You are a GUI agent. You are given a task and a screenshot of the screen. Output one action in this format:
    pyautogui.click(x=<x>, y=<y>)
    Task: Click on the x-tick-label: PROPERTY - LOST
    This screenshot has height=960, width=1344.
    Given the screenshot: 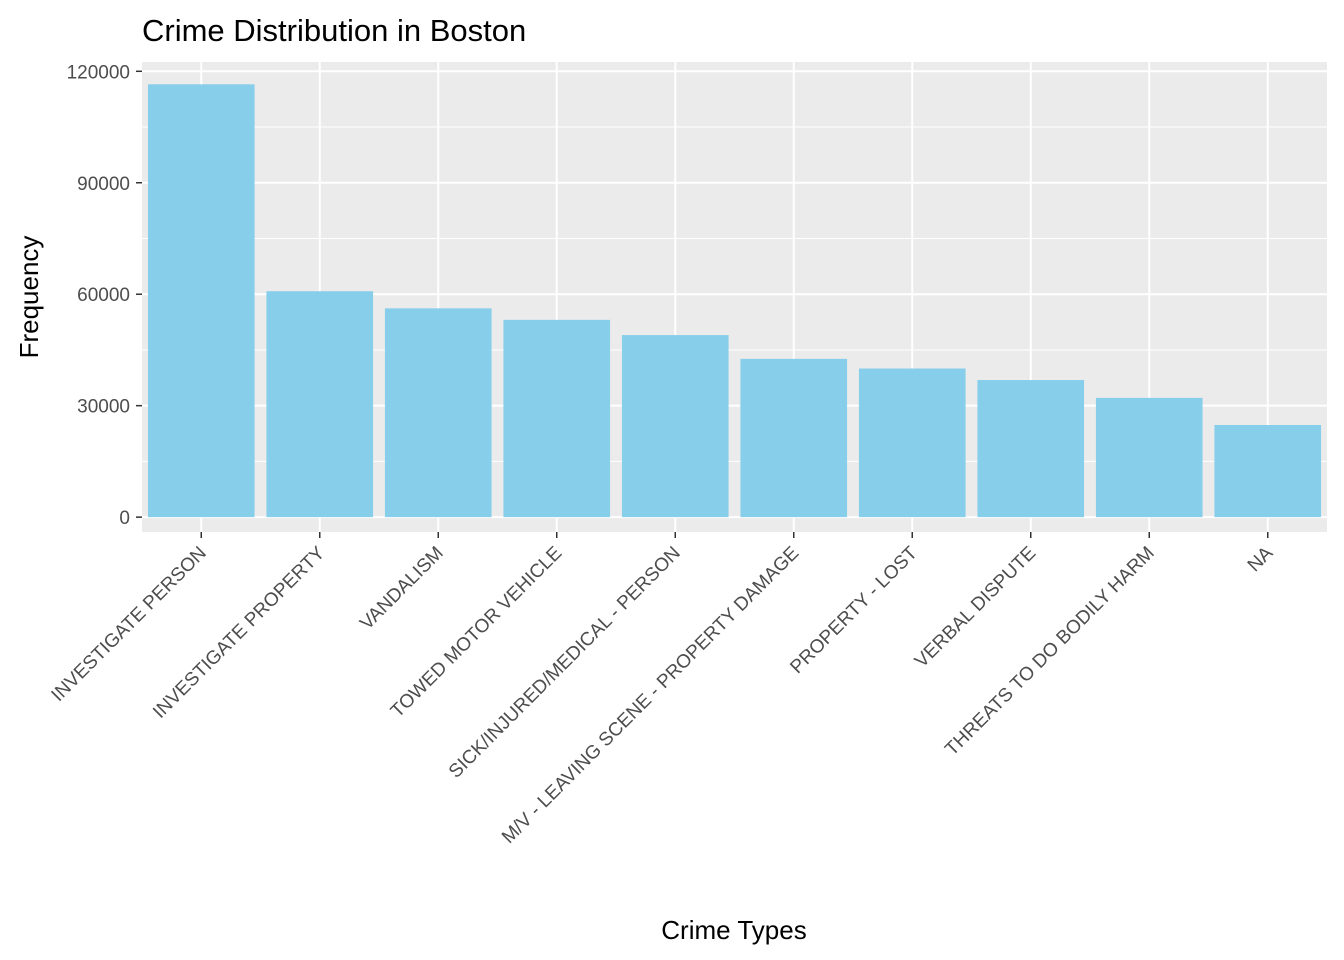 What is the action you would take?
    pyautogui.click(x=854, y=610)
    